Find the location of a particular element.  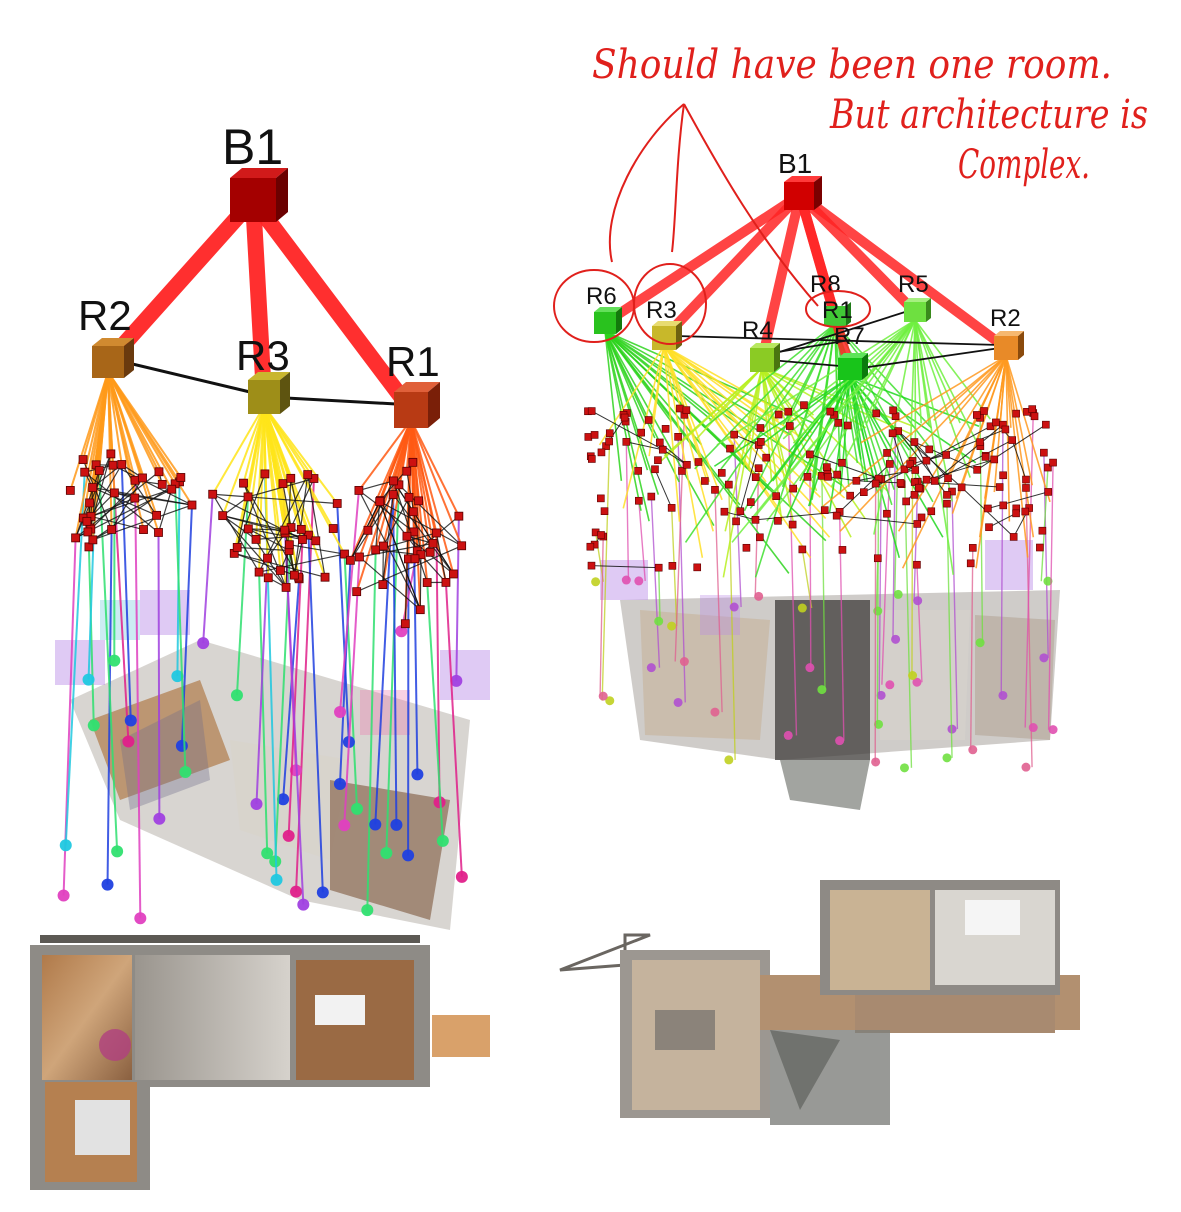

right-room-label-r8: R8 is located at coordinates (825, 284).